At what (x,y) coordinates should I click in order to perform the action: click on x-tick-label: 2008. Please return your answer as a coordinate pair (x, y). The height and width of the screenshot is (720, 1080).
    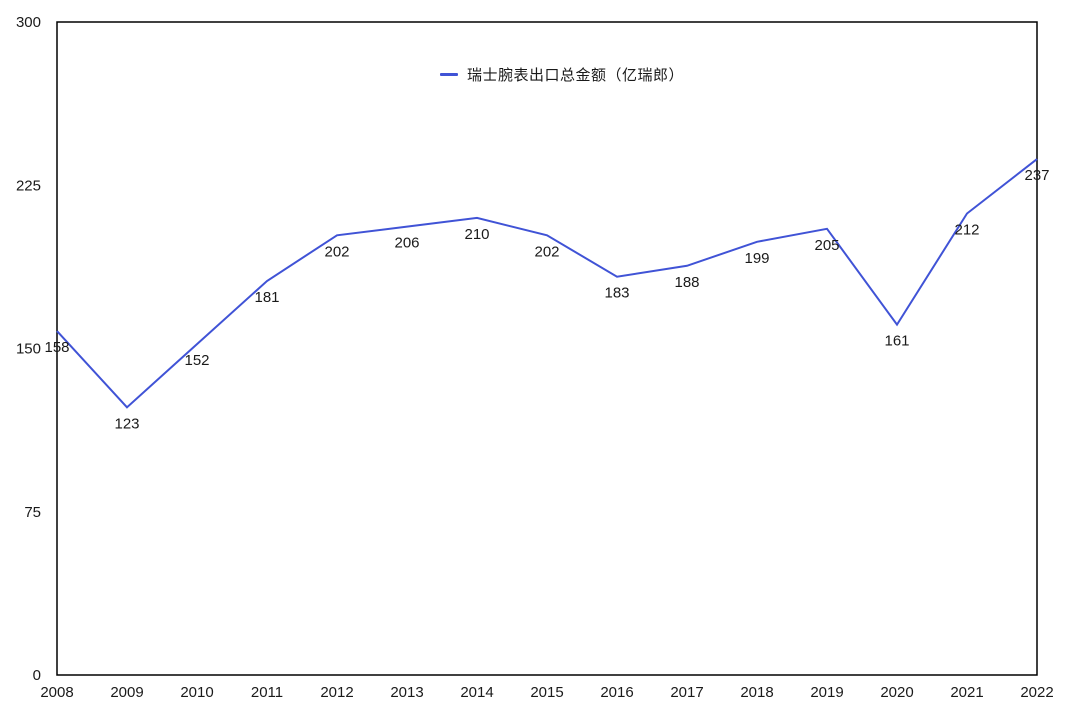
    Looking at the image, I should click on (56, 692).